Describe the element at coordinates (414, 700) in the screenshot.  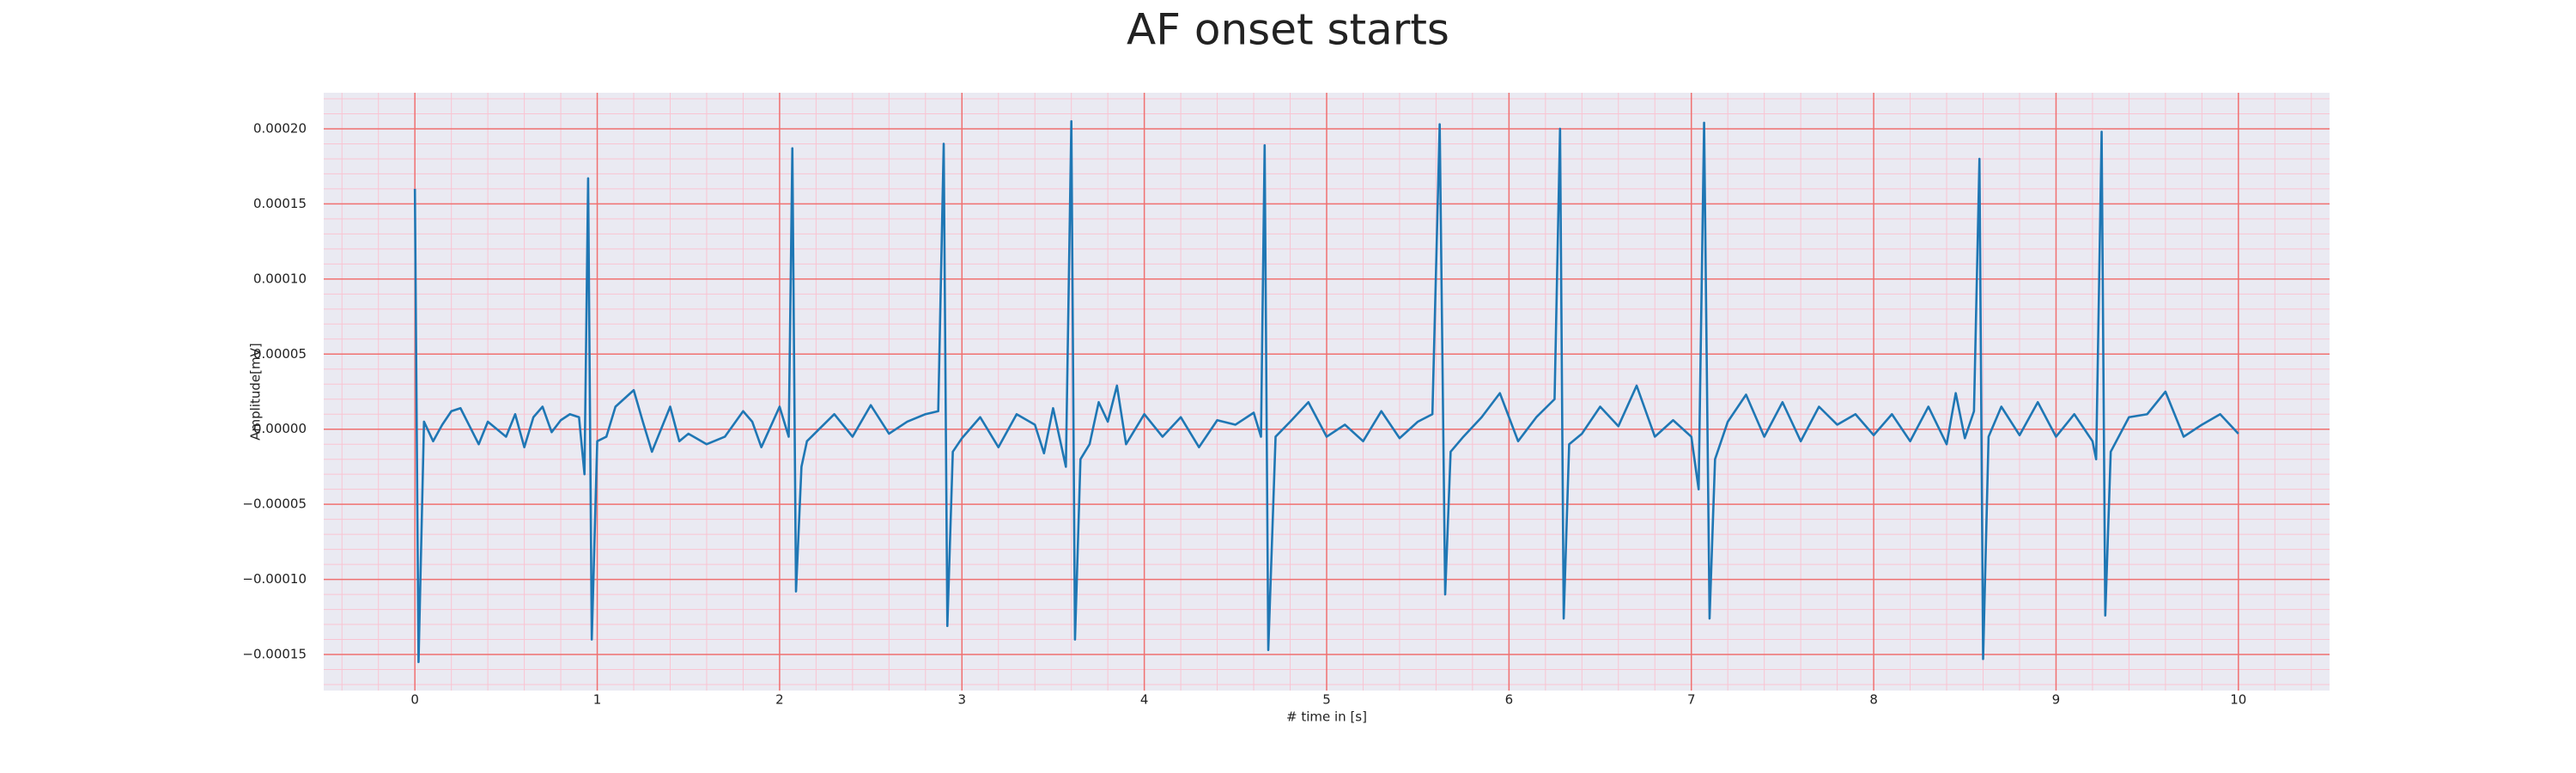
I see `x-tick-label: 0` at that location.